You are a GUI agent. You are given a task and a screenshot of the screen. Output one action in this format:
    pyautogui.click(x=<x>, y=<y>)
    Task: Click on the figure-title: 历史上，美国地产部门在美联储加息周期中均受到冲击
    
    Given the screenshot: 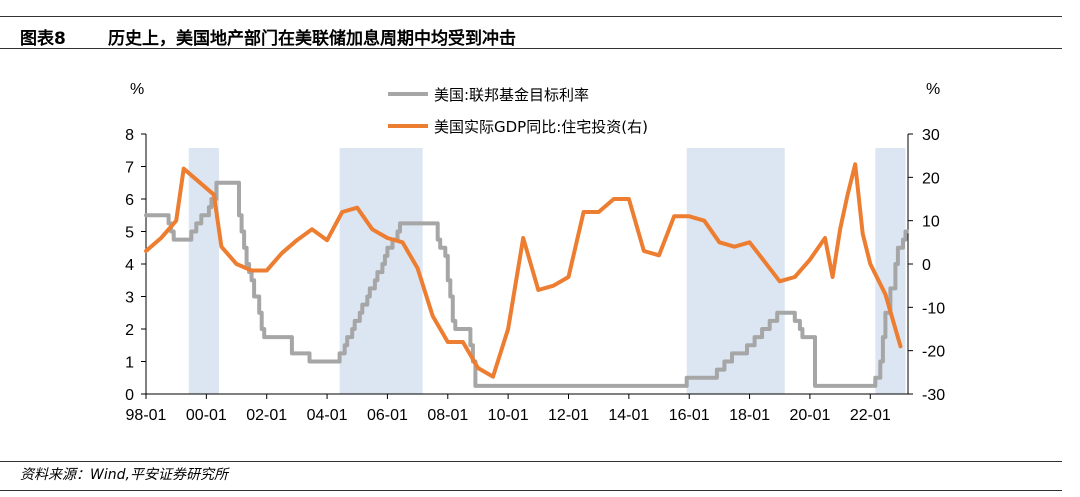 What is the action you would take?
    pyautogui.click(x=312, y=39)
    